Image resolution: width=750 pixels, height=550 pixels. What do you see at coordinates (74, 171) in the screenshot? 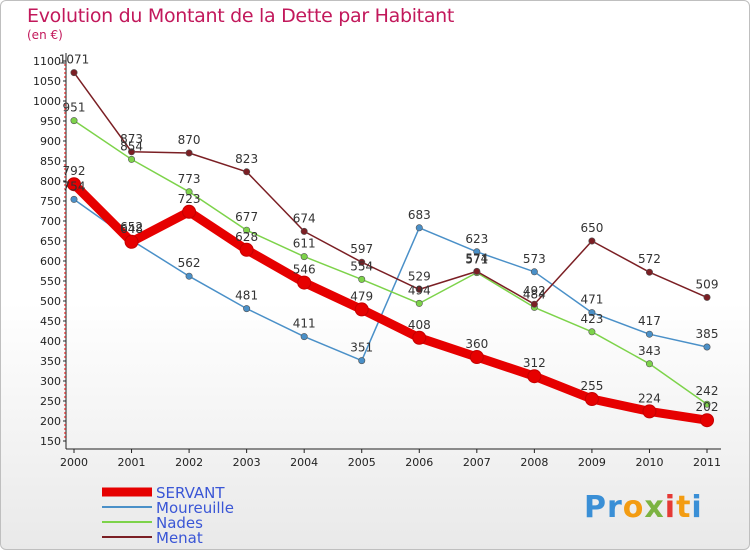
I see `data-label-servant: 792` at bounding box center [74, 171].